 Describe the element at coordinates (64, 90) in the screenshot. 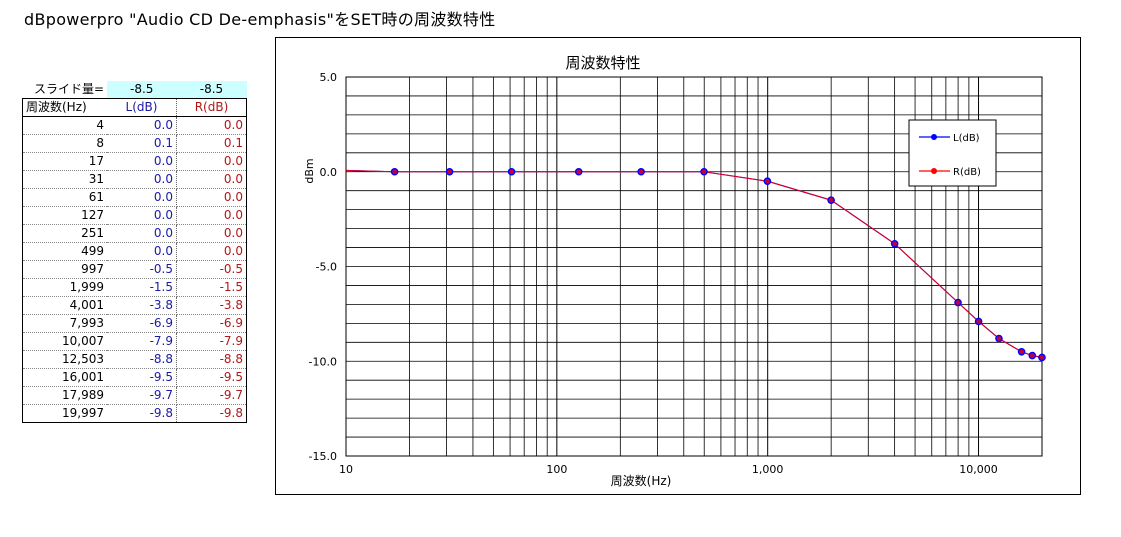

I see `slider-label: スライド量=` at that location.